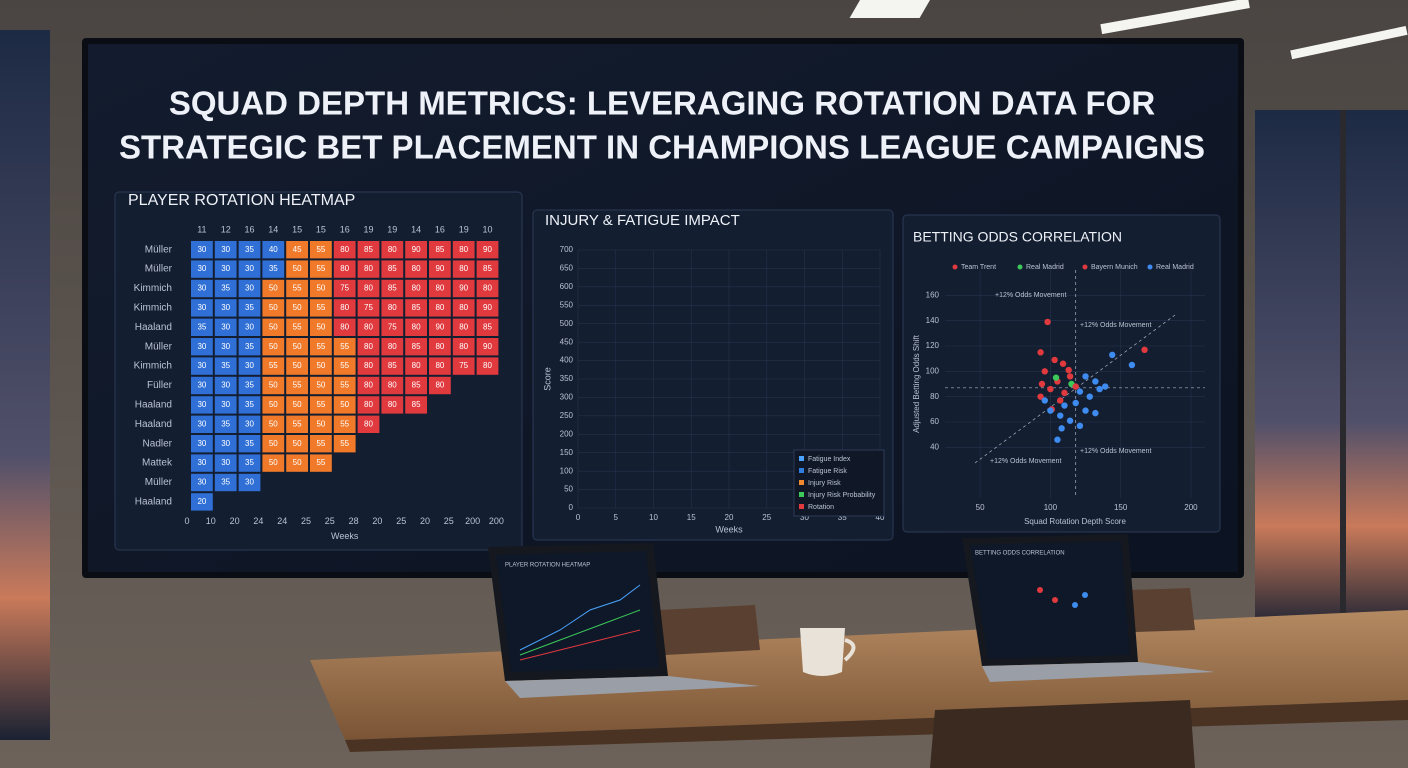 The image size is (1408, 768). Describe the element at coordinates (567, 341) in the screenshot. I see `y-tick-label: 450` at that location.